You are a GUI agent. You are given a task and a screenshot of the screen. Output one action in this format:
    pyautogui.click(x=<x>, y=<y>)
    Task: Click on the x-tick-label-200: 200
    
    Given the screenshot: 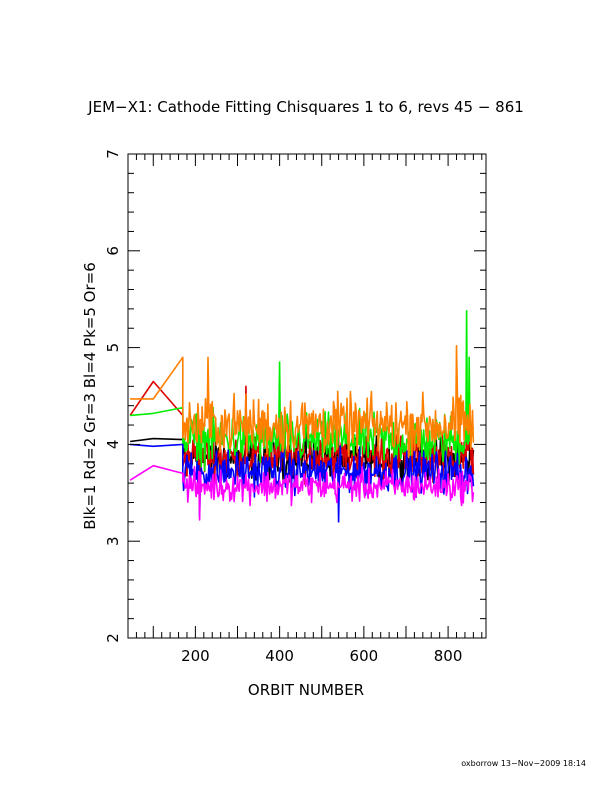 What is the action you would take?
    pyautogui.click(x=195, y=656)
    